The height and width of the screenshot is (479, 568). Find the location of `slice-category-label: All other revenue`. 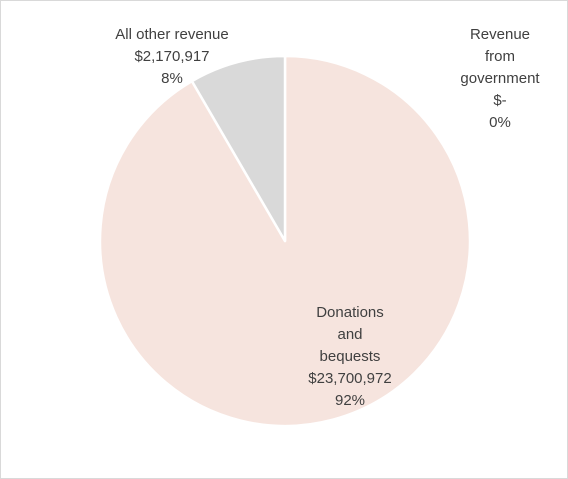

slice-category-label: All other revenue is located at coordinates (172, 34).